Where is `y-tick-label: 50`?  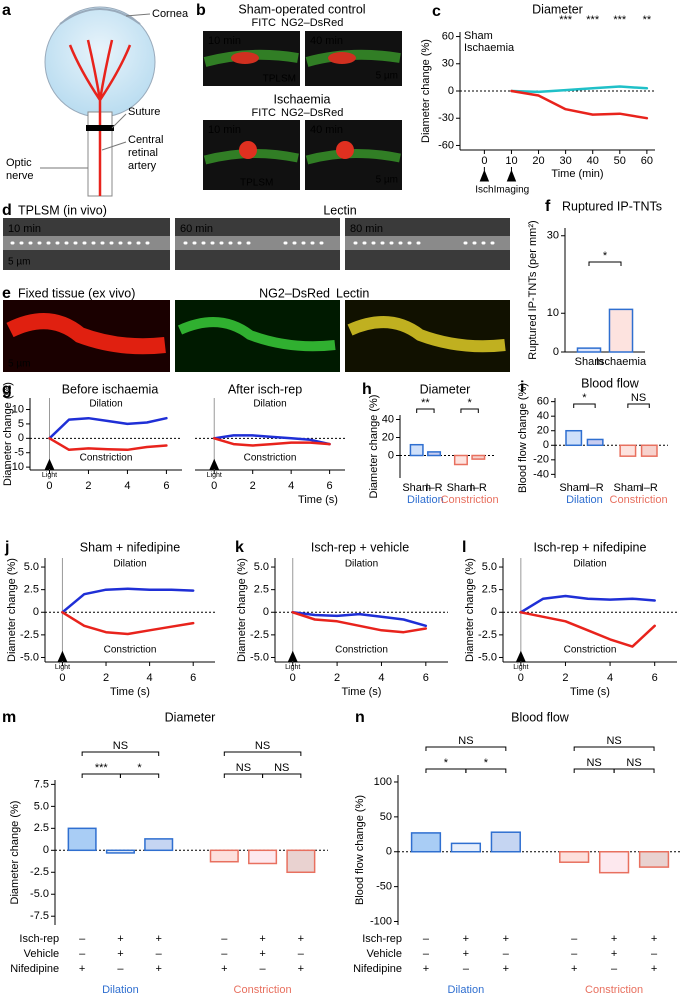 y-tick-label: 50 is located at coordinates (386, 817).